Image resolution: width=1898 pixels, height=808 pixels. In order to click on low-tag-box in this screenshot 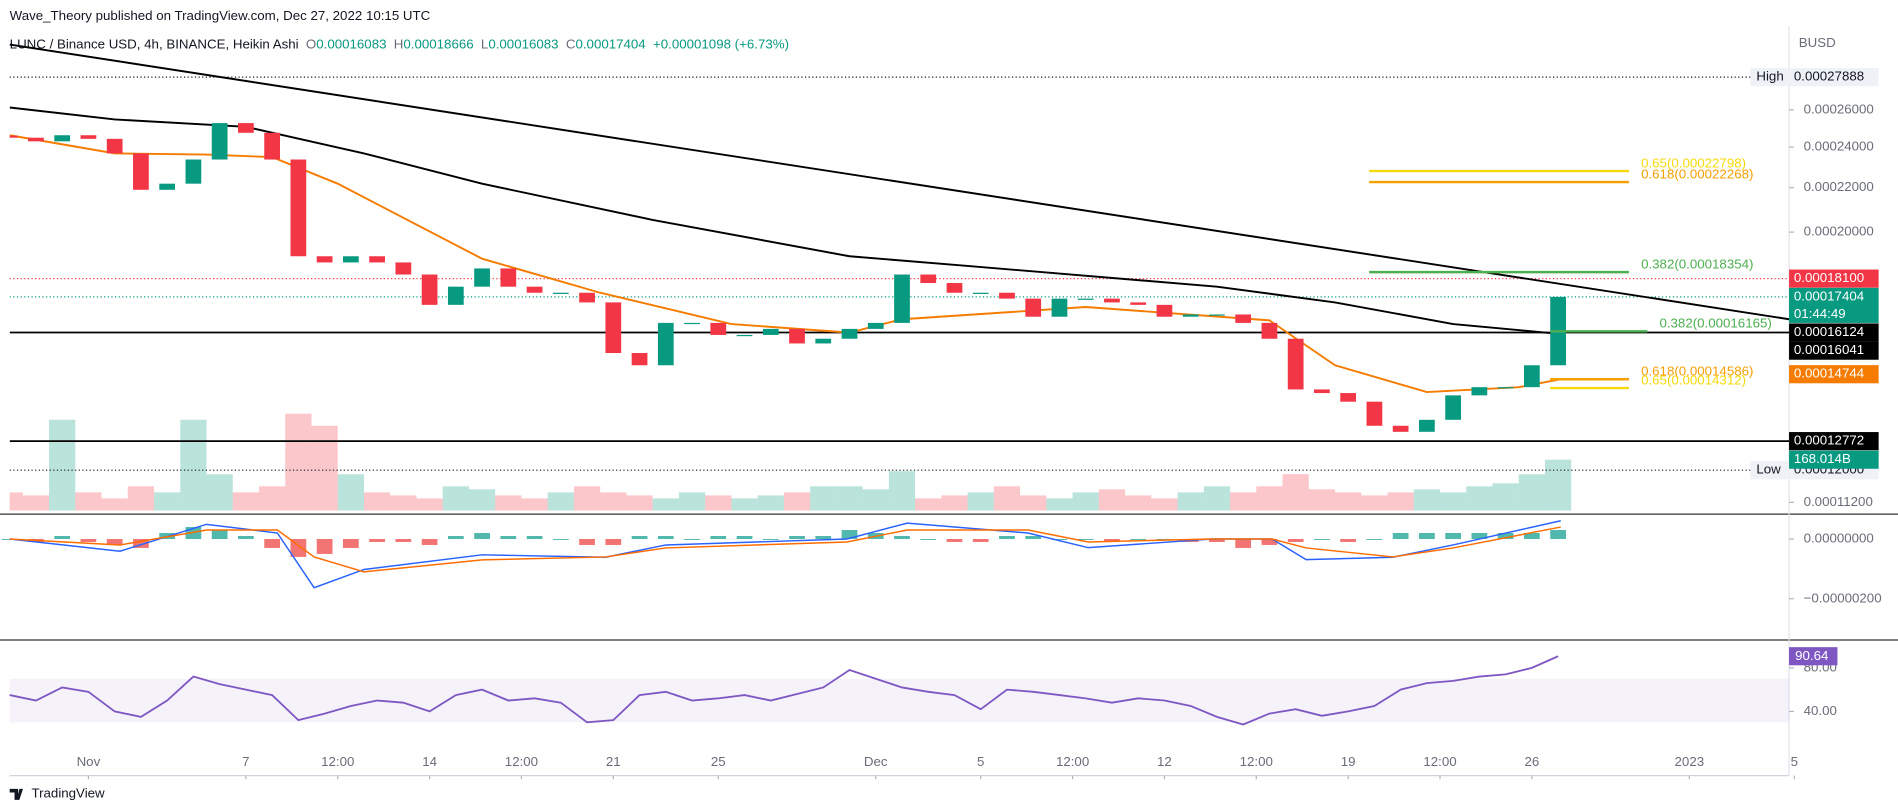, I will do `click(1769, 470)`.